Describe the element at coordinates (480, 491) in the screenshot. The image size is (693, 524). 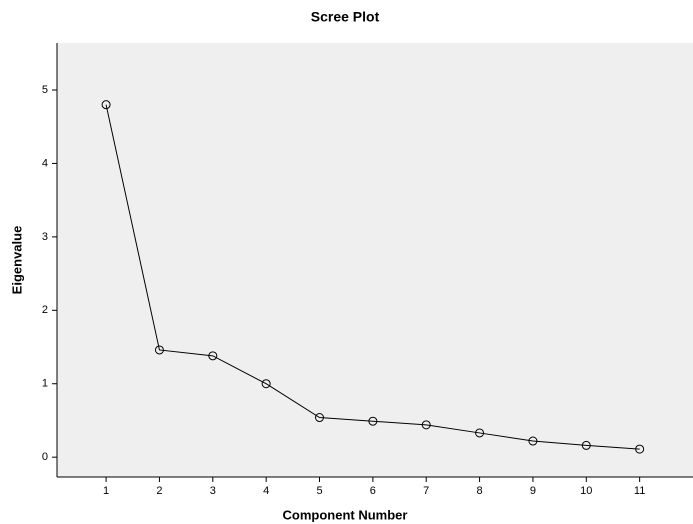
I see `x-tick-label: 8` at that location.